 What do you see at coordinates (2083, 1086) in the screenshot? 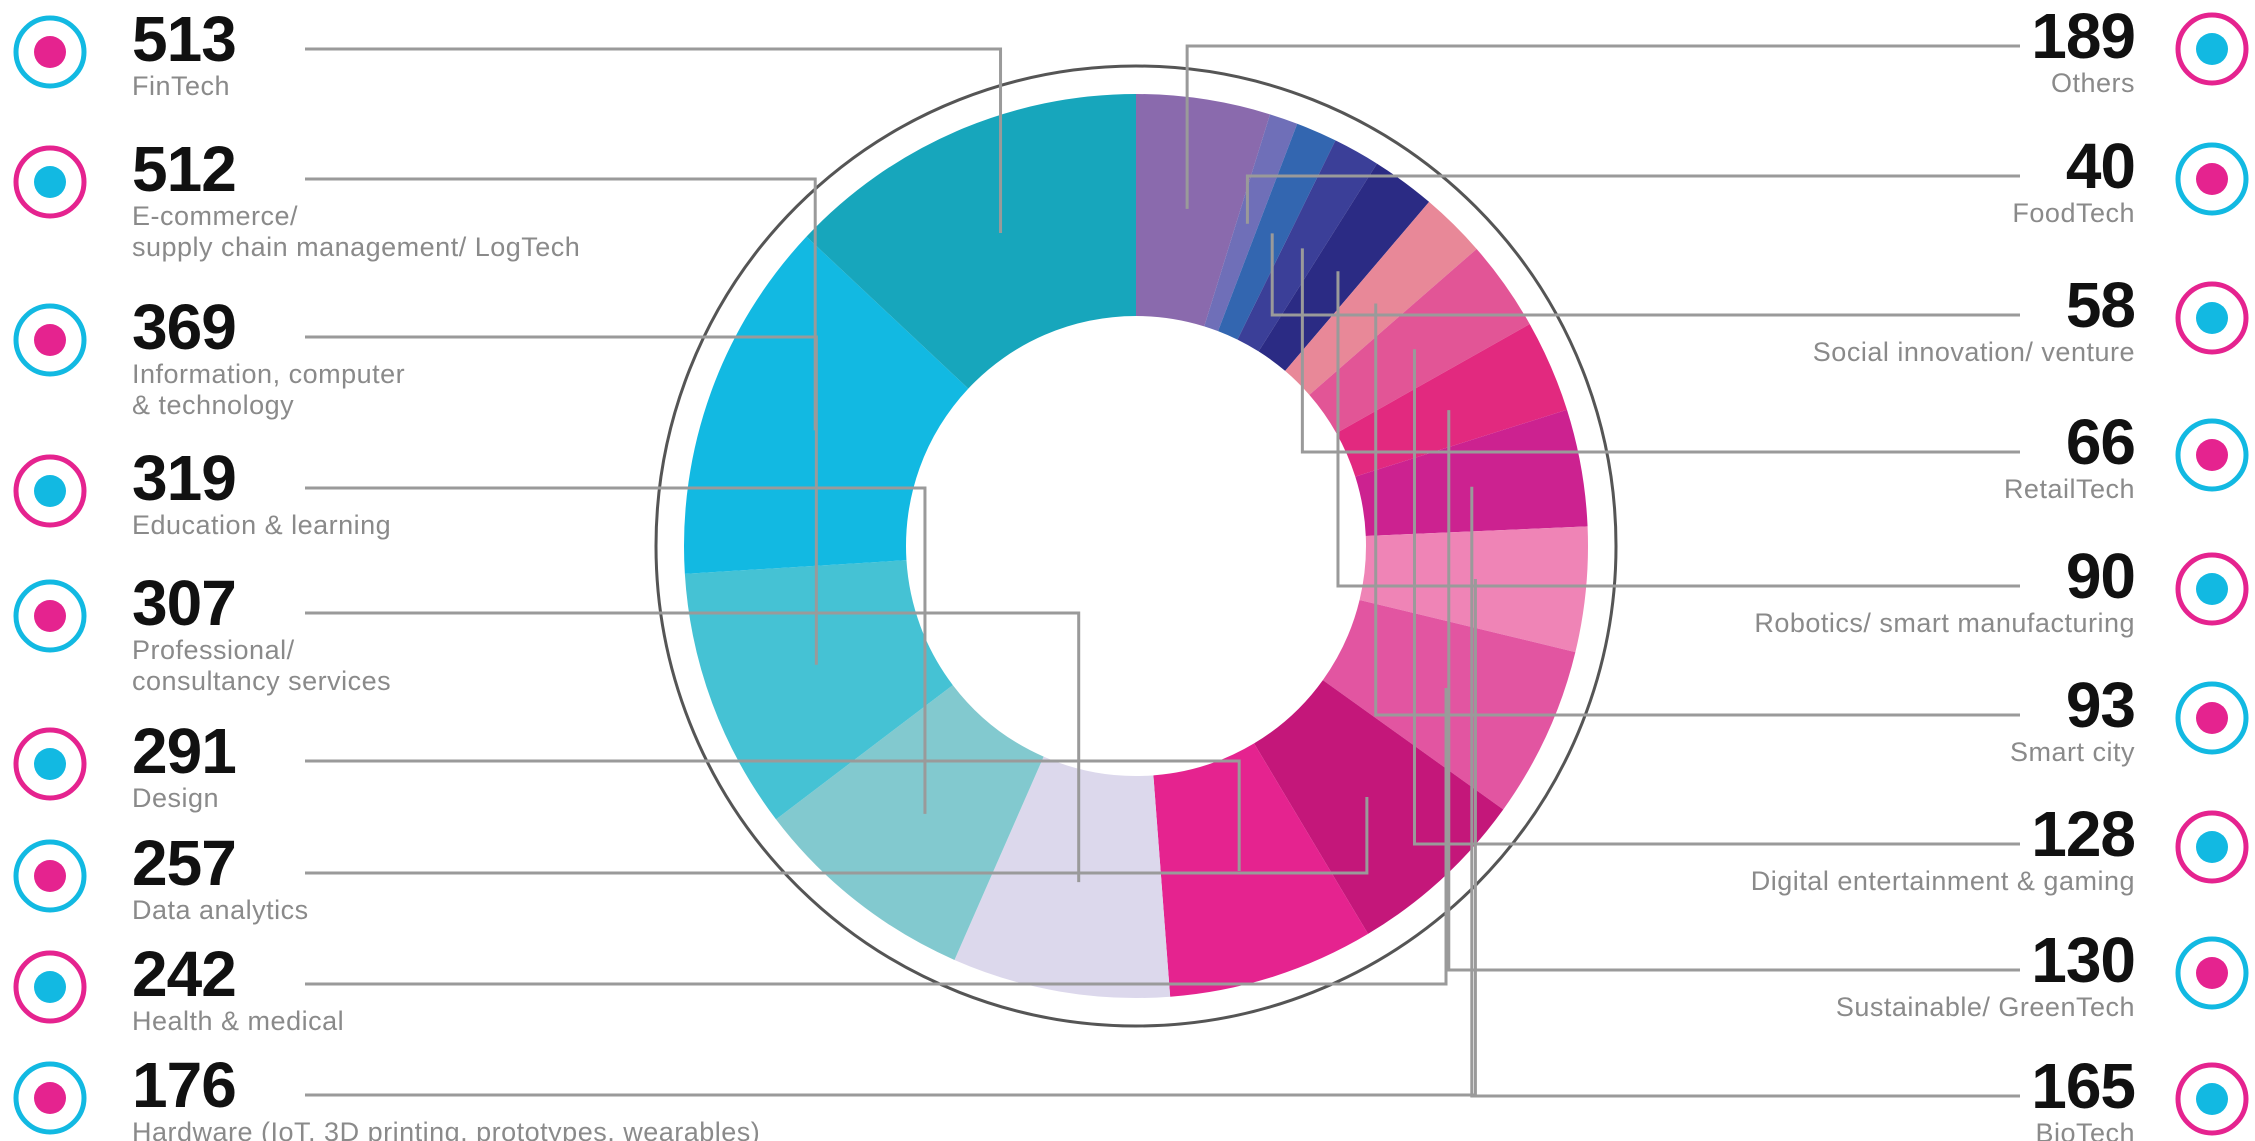
I see `value-label: 165` at bounding box center [2083, 1086].